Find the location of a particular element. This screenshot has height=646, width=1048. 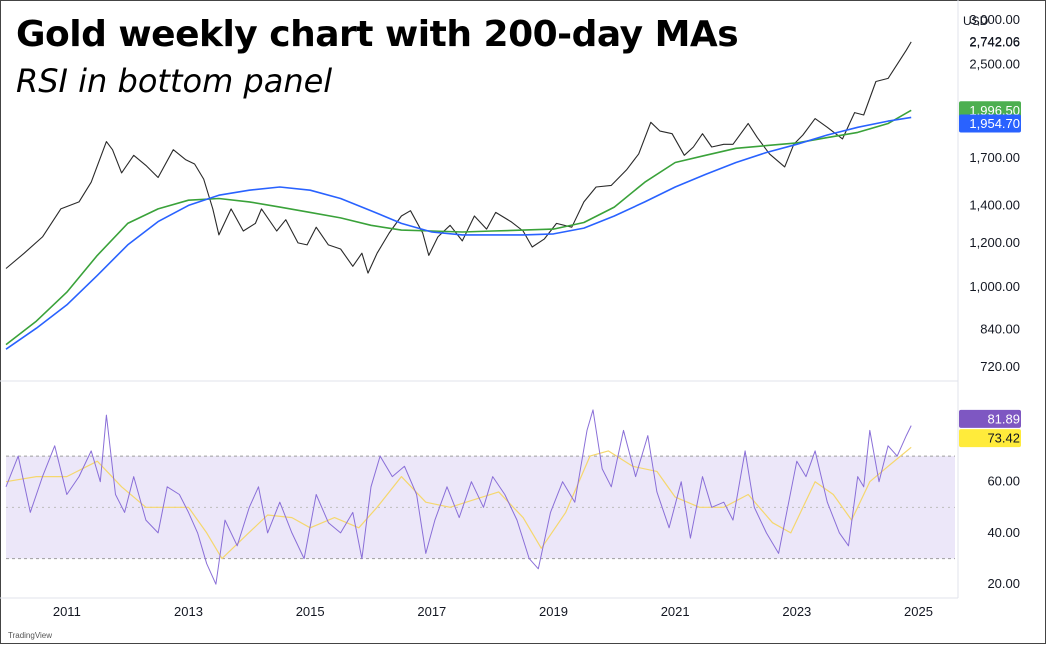

currency-label: USD is located at coordinates (976, 21).